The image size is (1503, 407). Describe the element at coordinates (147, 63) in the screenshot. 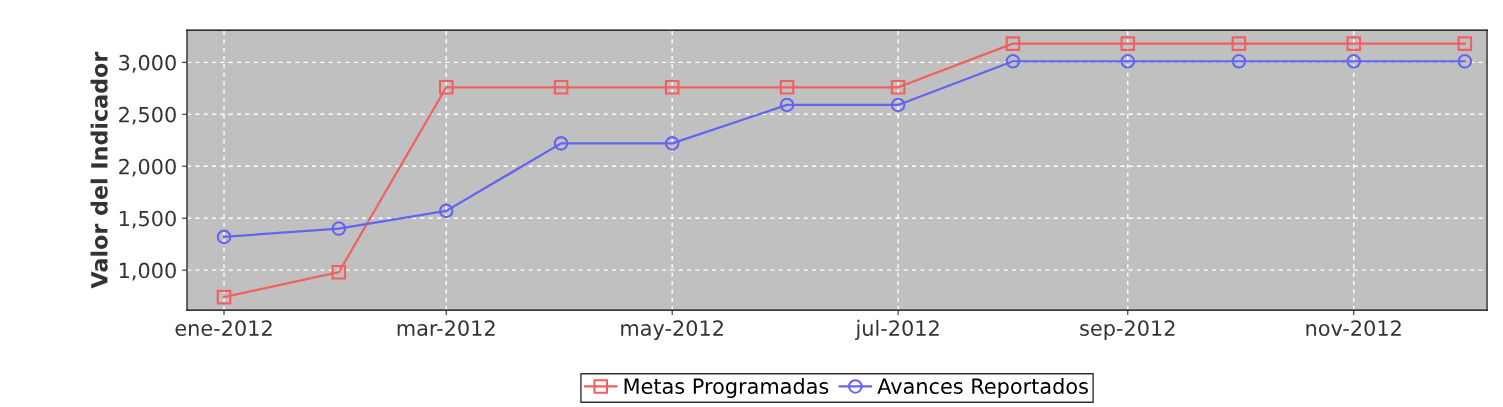

I see `y-tick-label: 3,000` at that location.